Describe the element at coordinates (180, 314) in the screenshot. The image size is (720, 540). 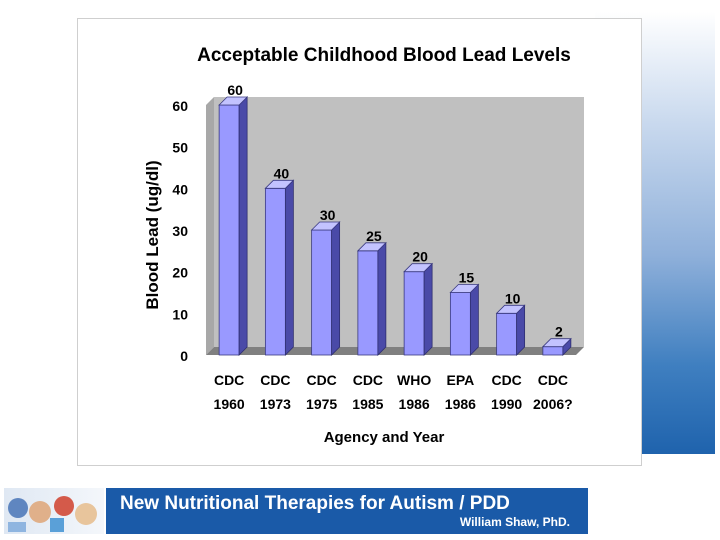
I see `y-tick-label: 10` at that location.